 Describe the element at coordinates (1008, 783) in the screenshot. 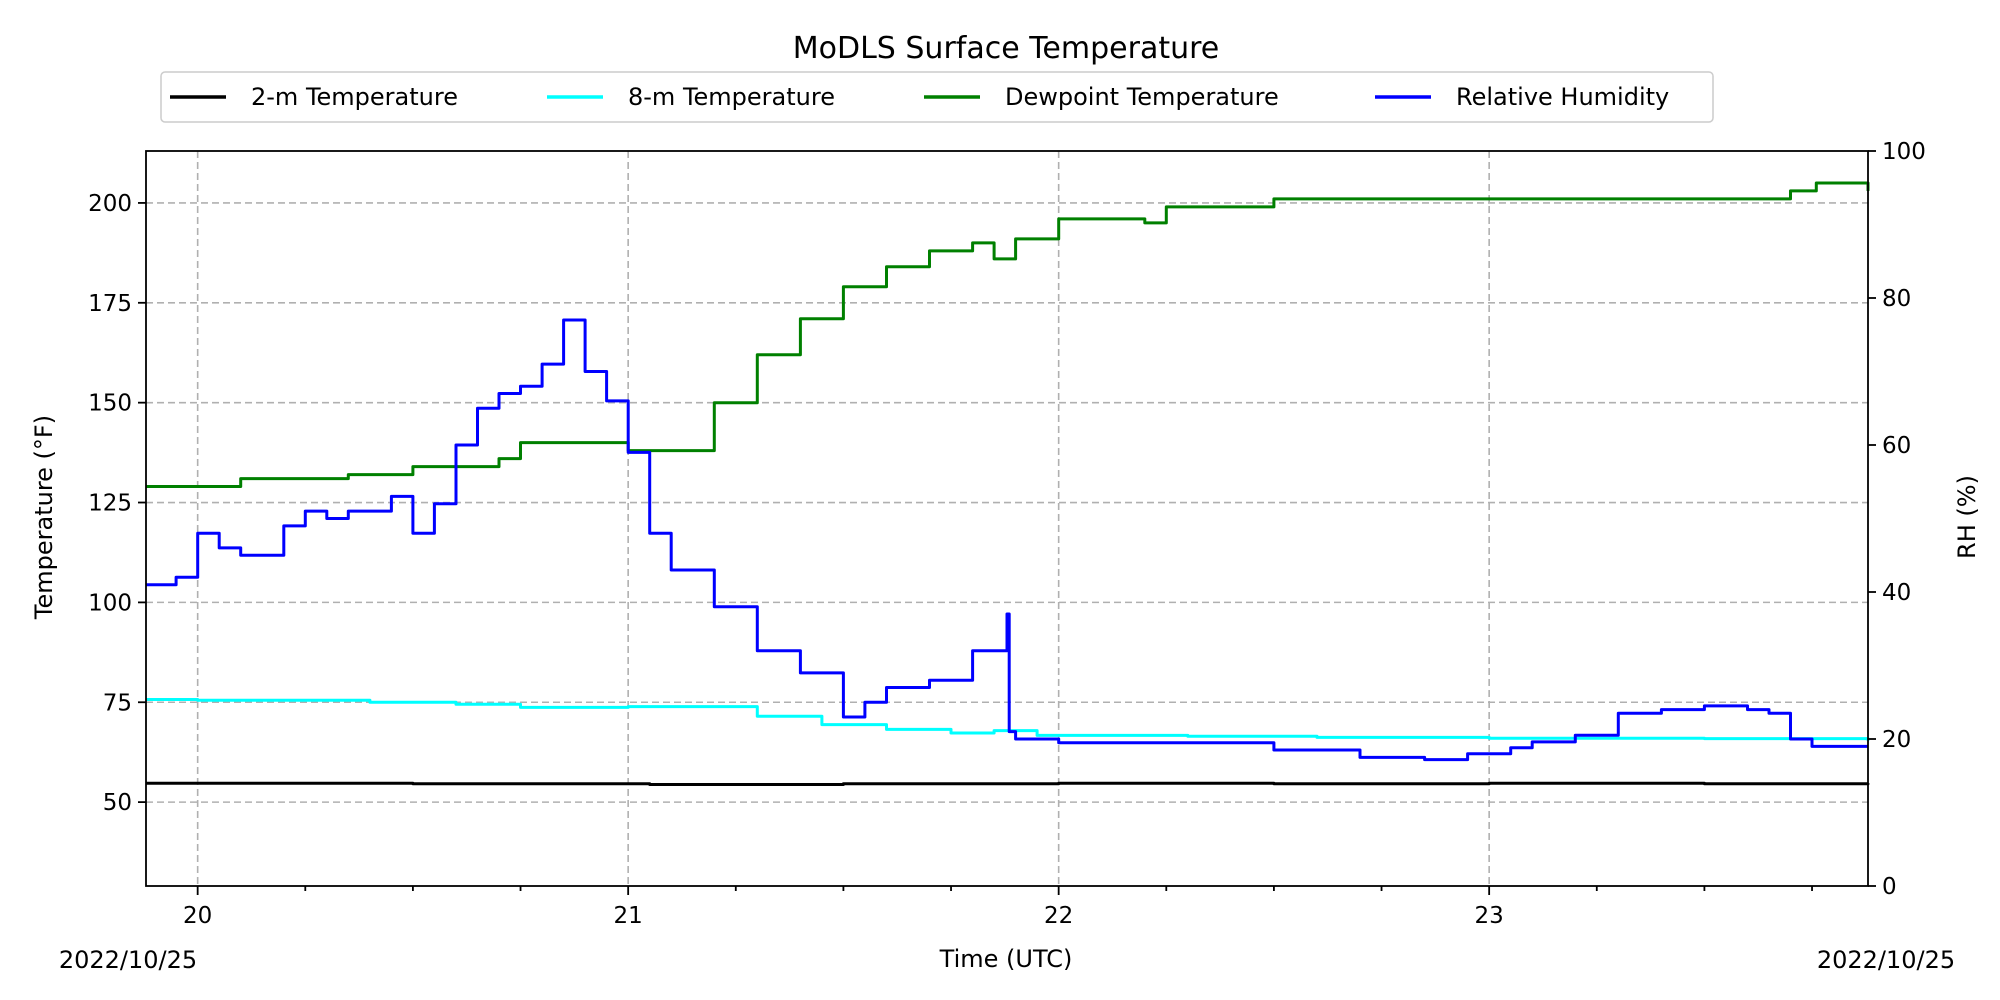

I see `series-line-2-m-temperature` at that location.